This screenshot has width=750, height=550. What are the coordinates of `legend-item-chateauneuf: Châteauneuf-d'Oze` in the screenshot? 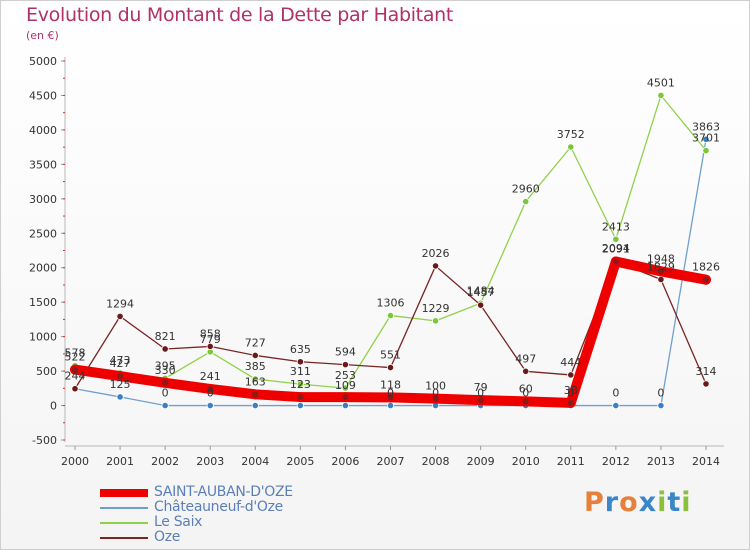 It's located at (250, 507).